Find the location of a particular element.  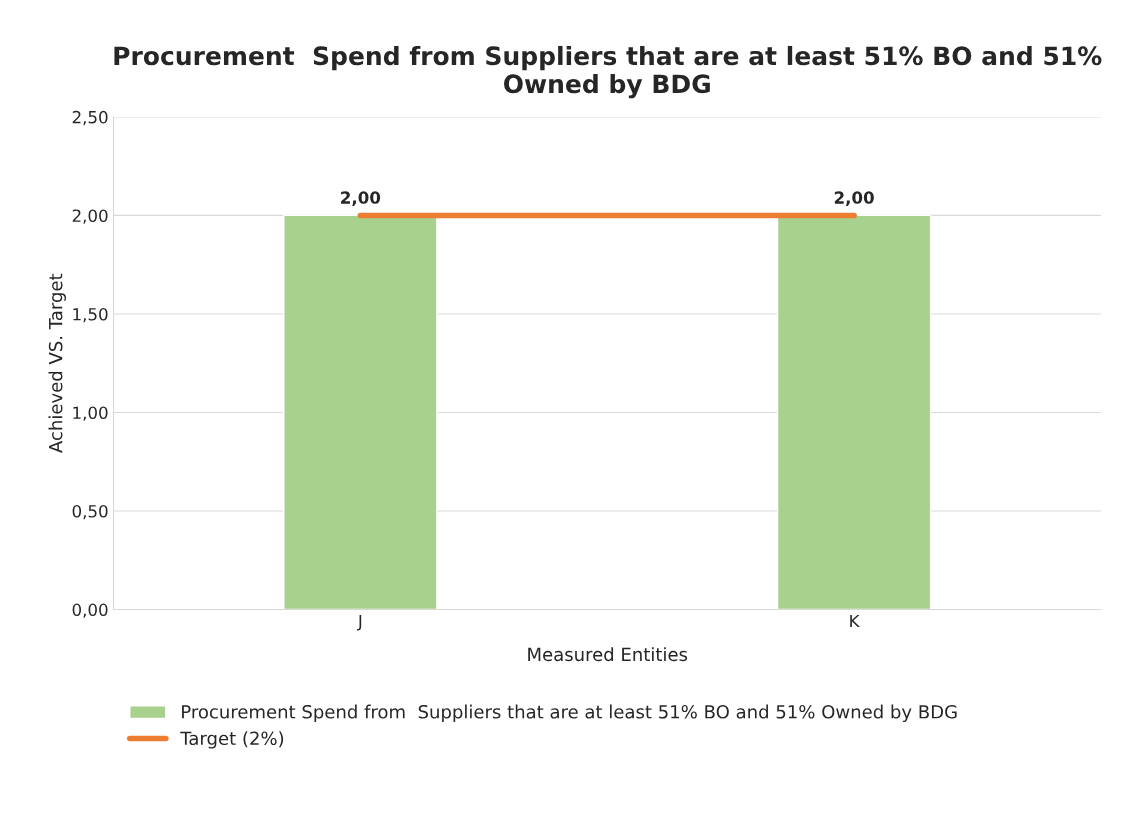

y-axis-title: Achieved VS. Target is located at coordinates (57, 363).